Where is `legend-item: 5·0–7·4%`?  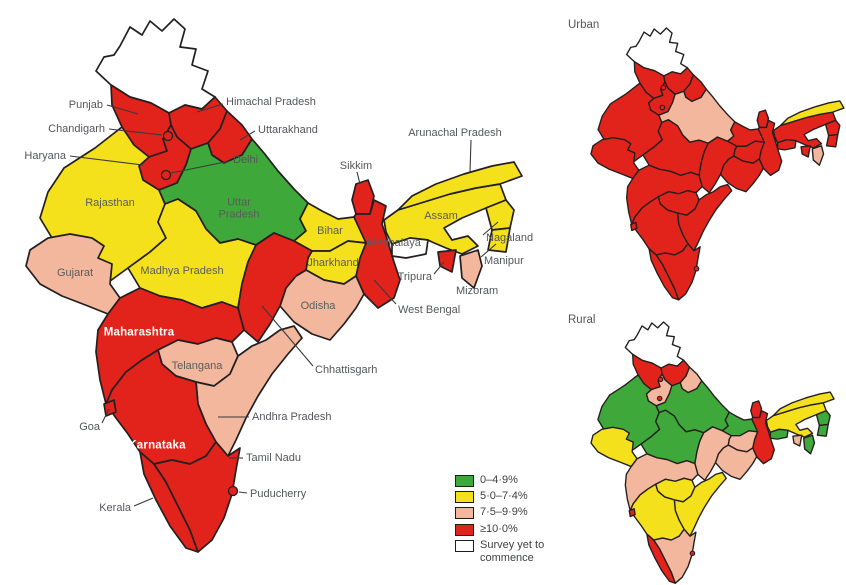
legend-item: 5·0–7·4% is located at coordinates (514, 497).